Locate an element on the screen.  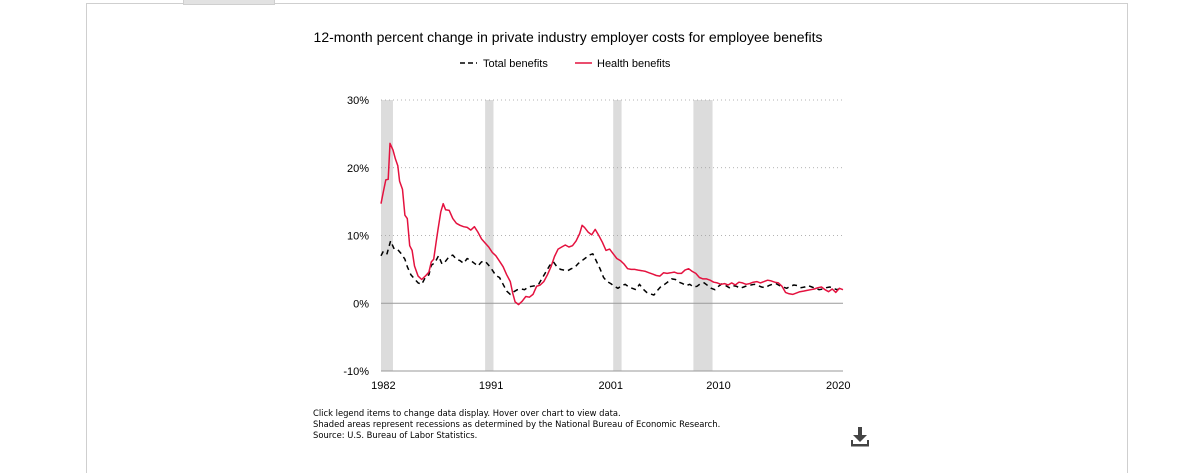
download-icon is located at coordinates (860, 437).